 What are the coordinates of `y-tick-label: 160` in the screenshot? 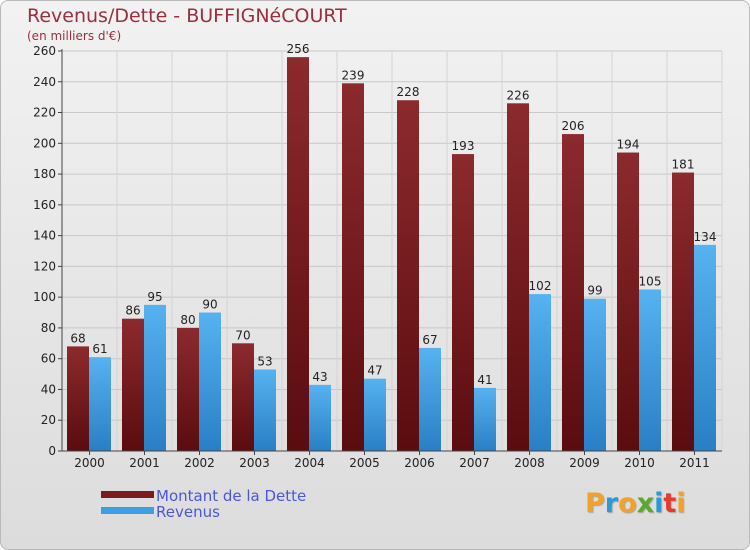 It's located at (44, 205).